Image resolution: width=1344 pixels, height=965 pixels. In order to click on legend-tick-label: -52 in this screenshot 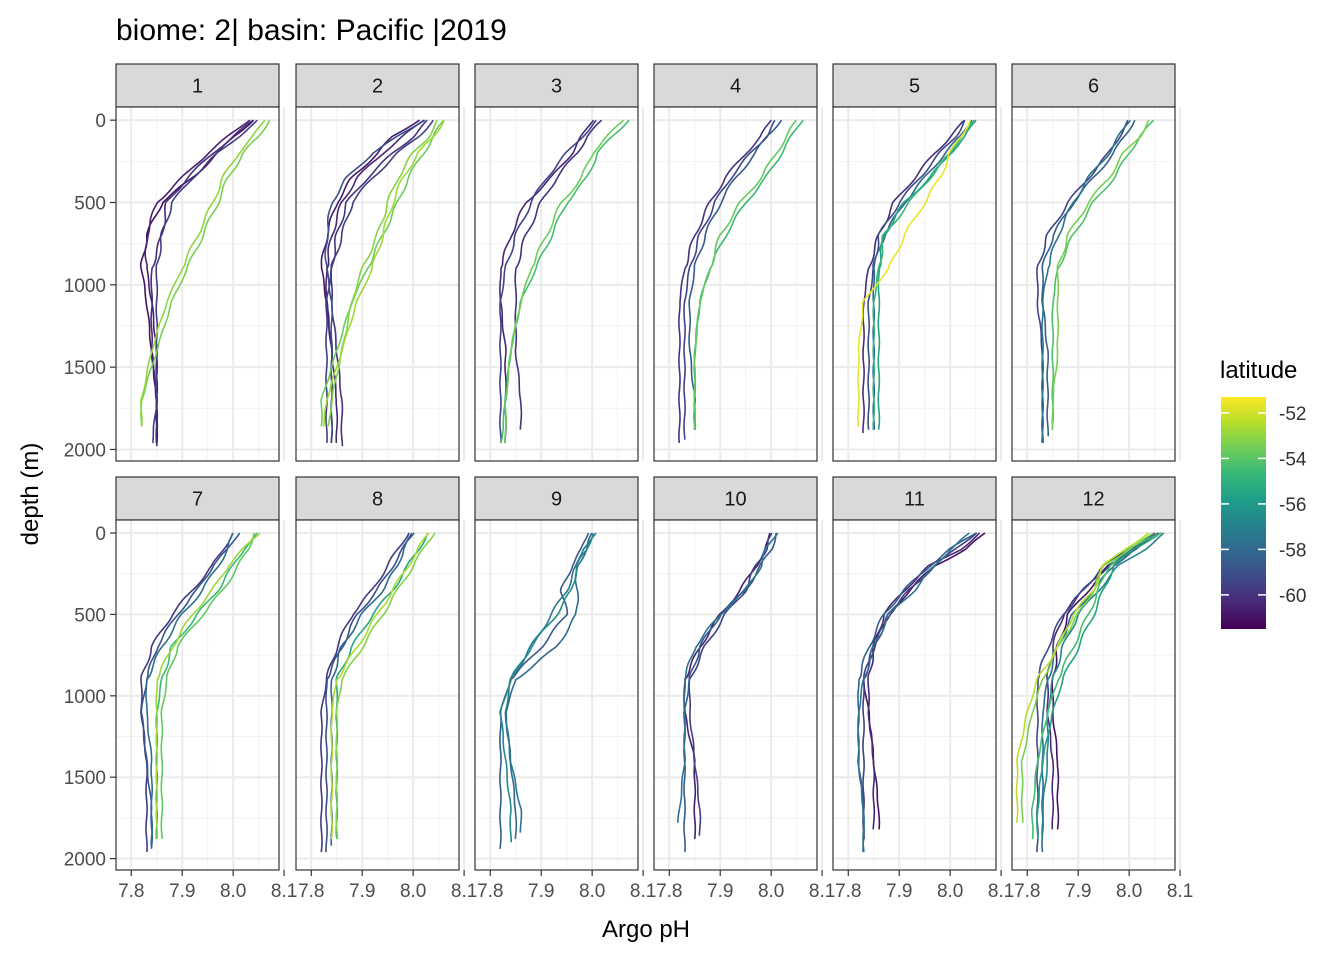, I will do `click(1292, 414)`.